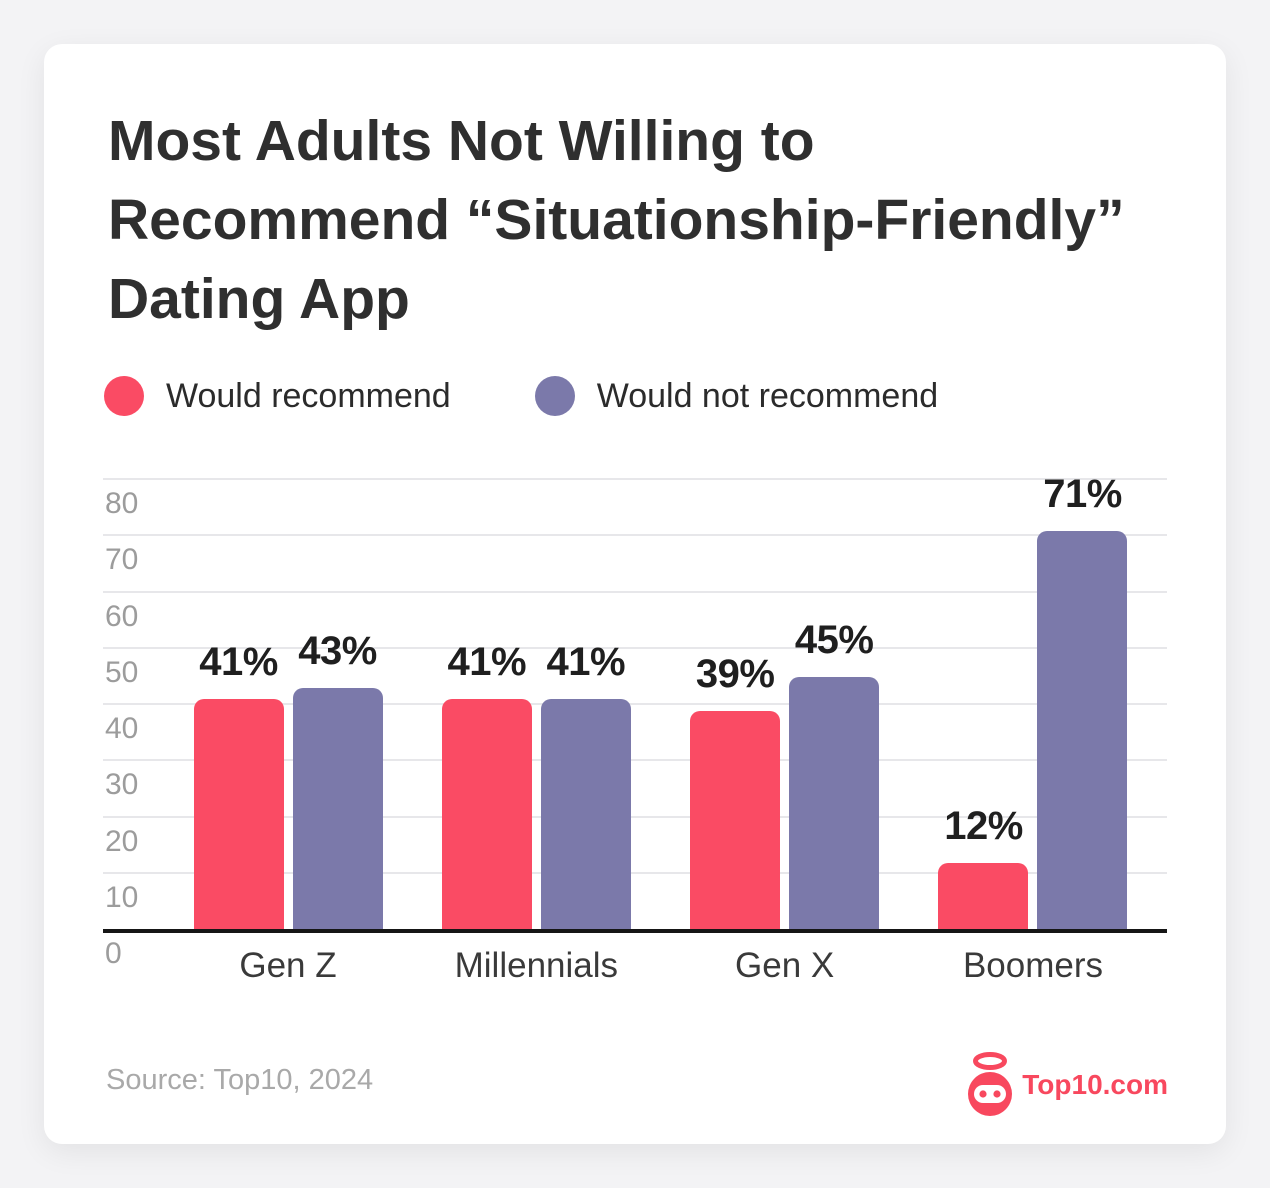 This screenshot has height=1188, width=1270. I want to click on x-category-label: Gen Z, so click(288, 965).